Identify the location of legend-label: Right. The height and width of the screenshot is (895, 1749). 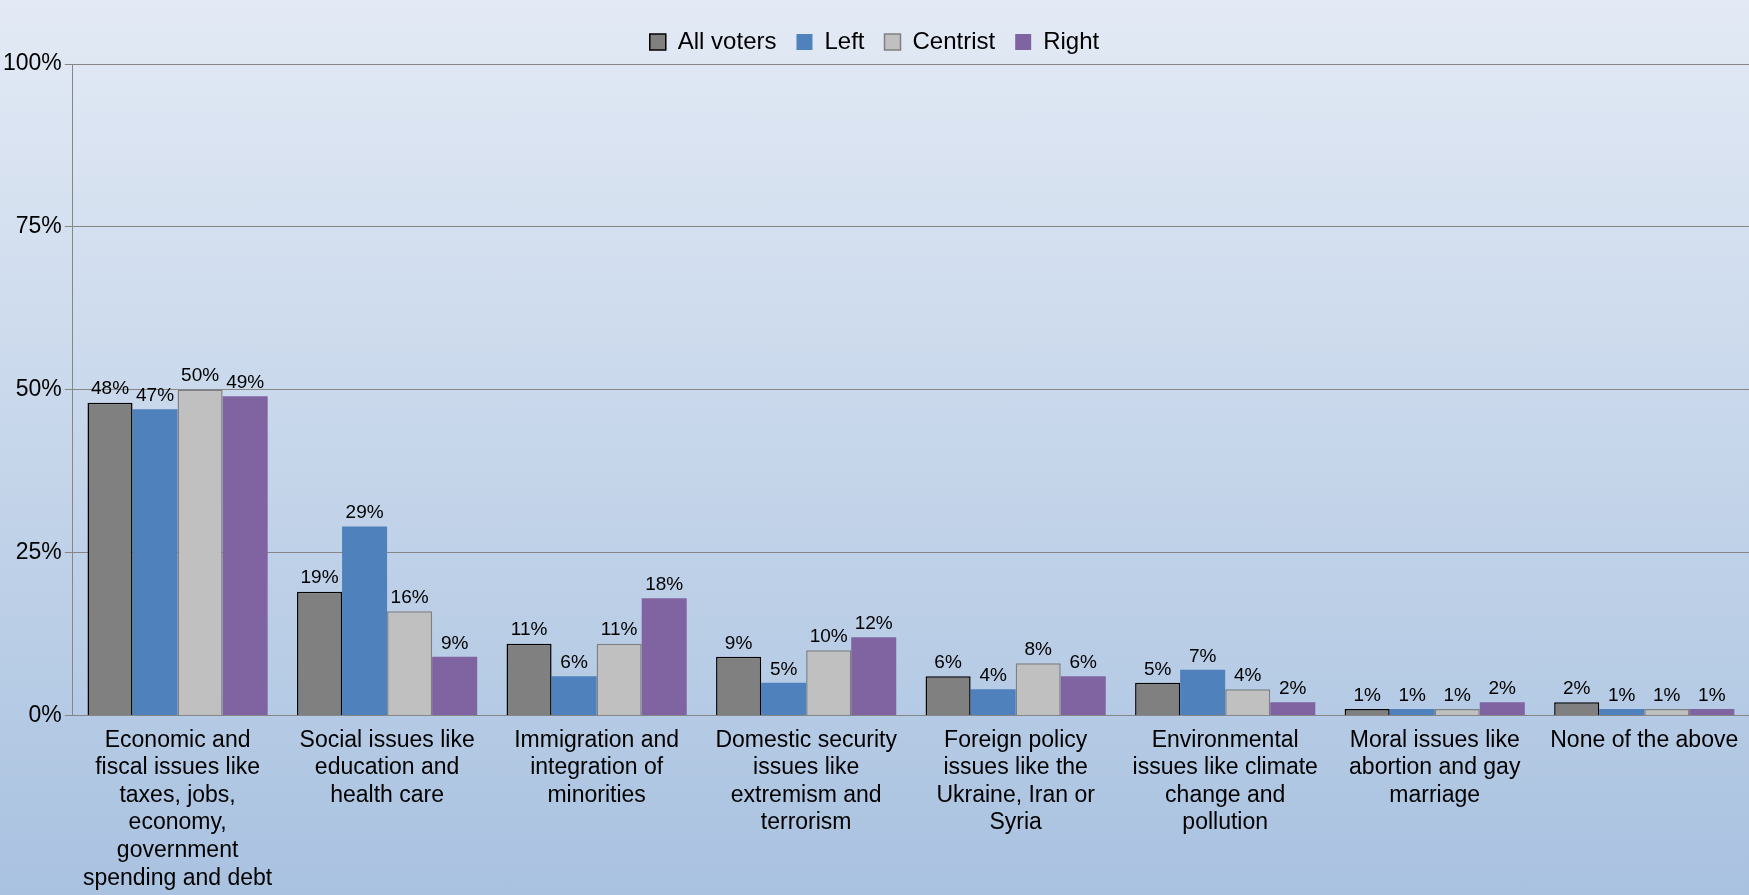
(1071, 40).